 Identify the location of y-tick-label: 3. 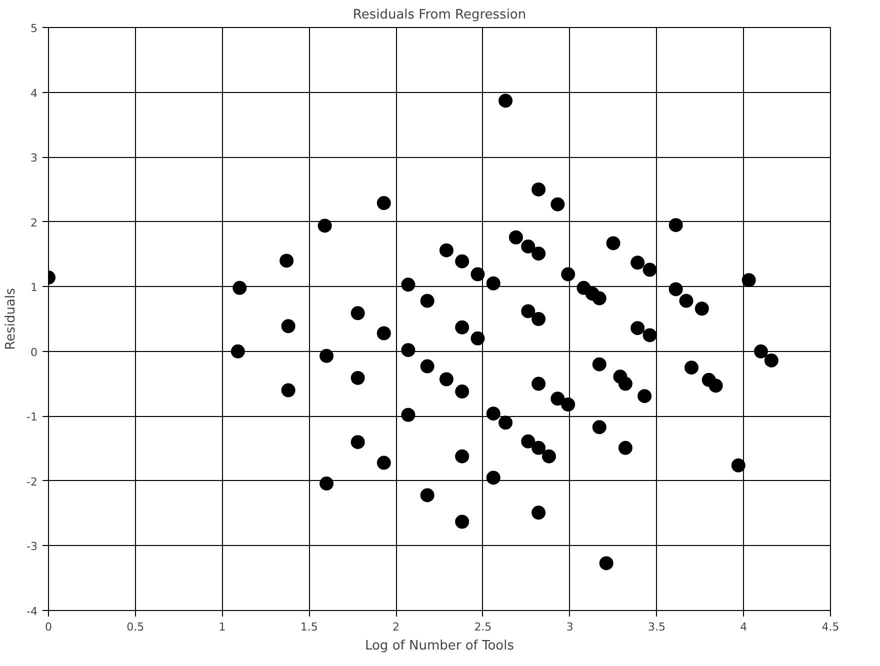
(34, 158).